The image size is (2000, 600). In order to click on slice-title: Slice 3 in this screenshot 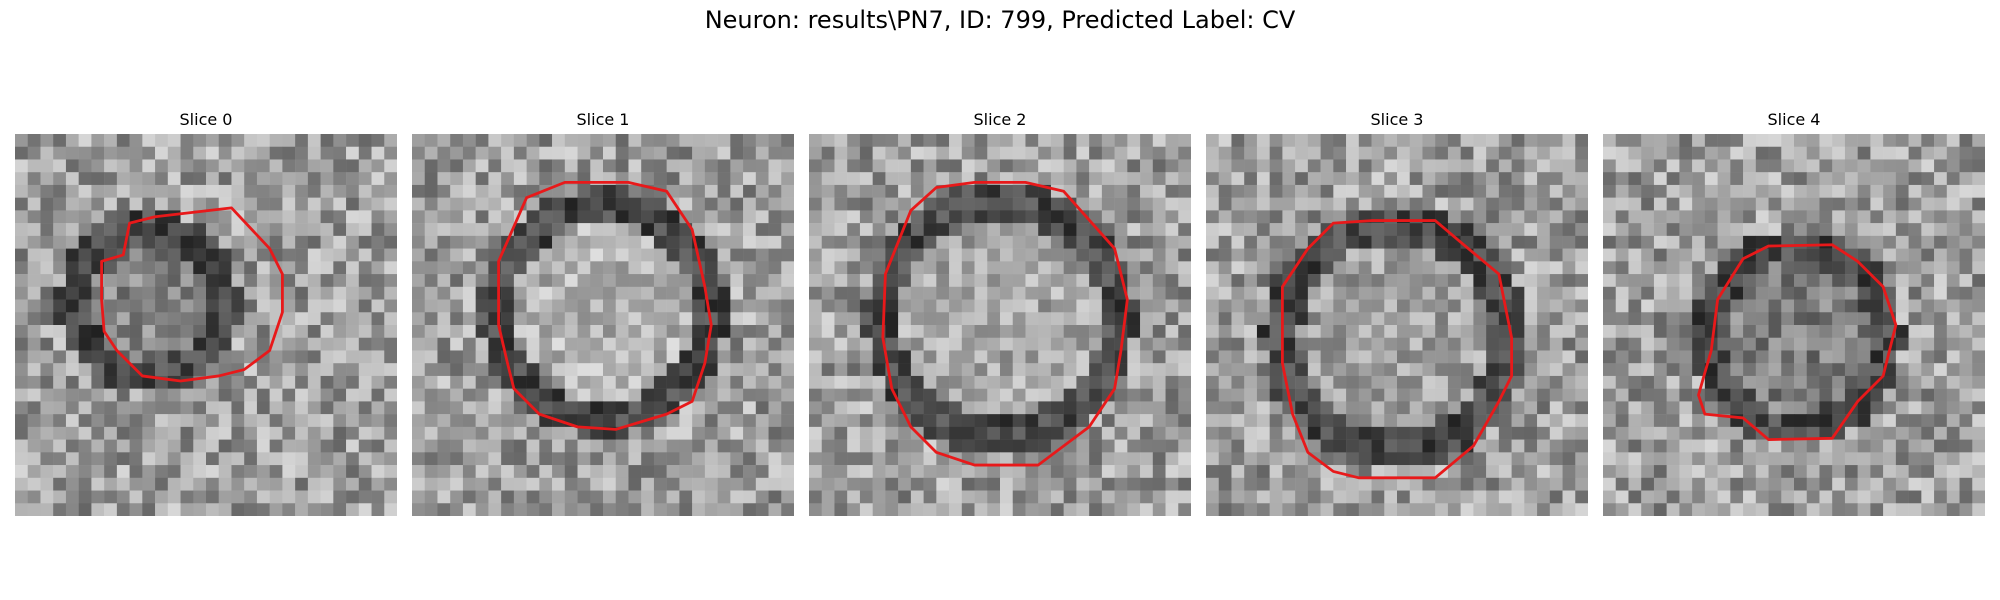, I will do `click(1397, 119)`.